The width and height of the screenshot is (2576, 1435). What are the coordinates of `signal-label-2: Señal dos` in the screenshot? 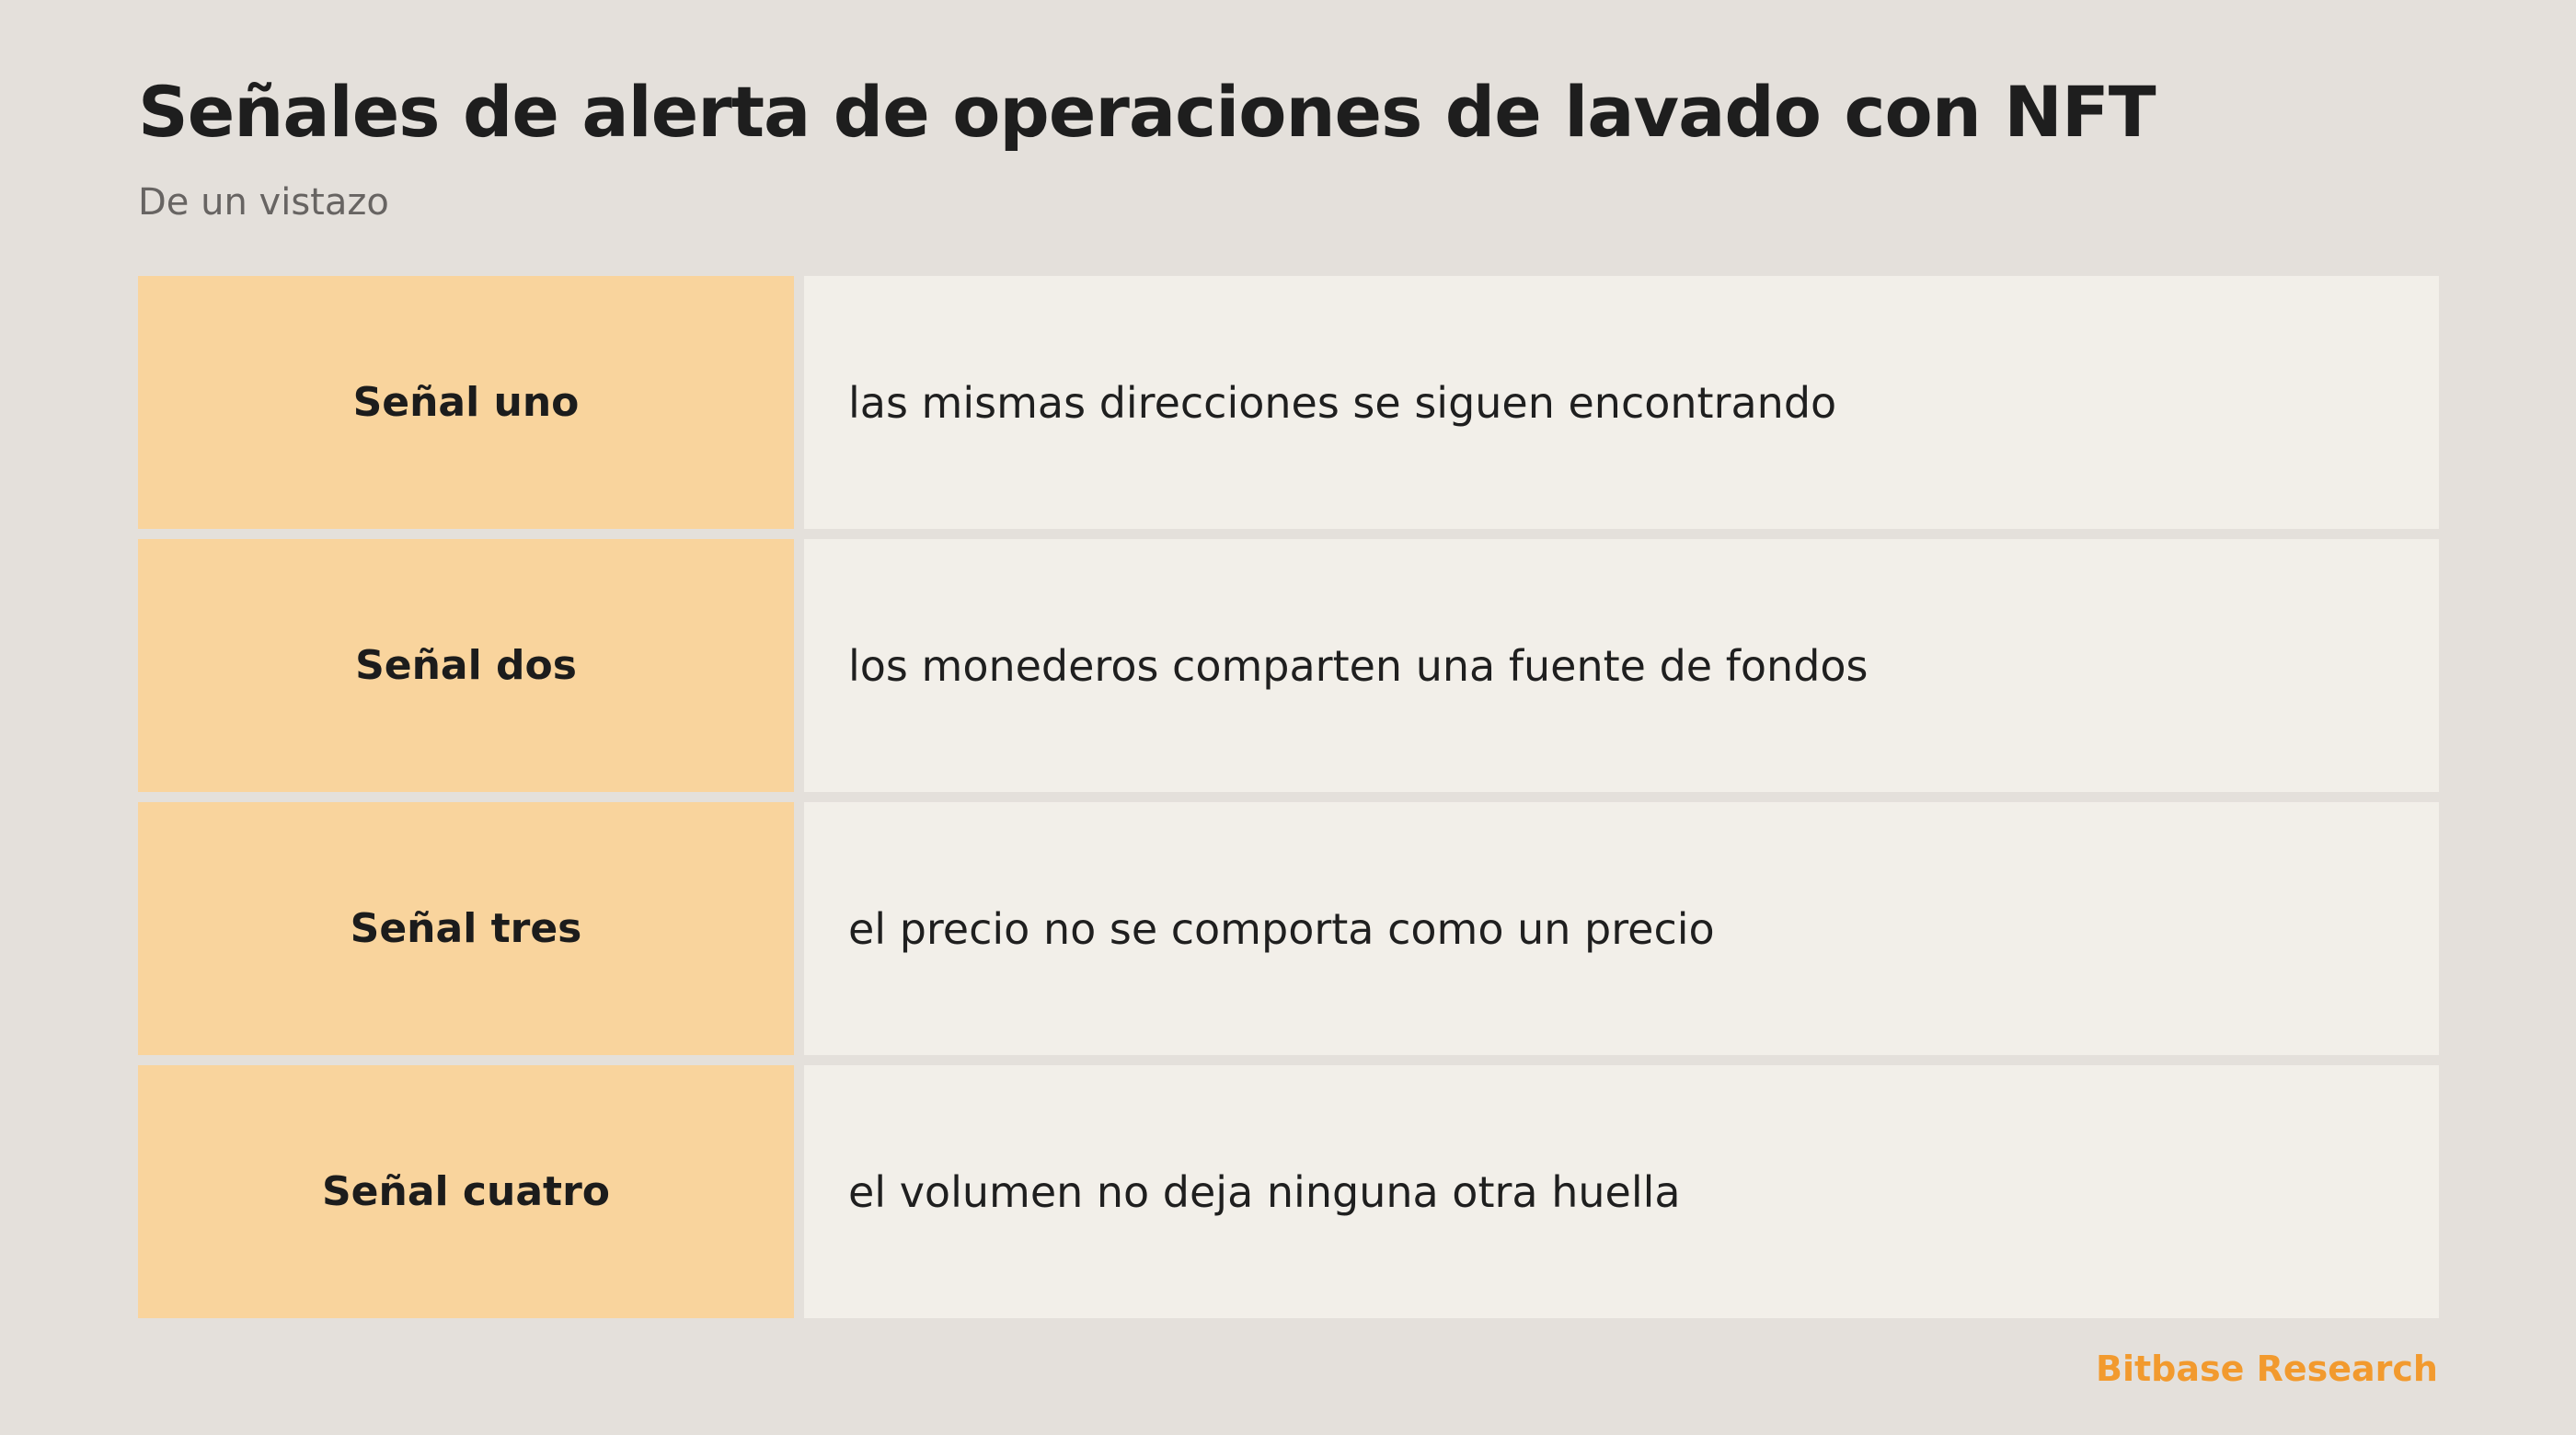 It's located at (466, 665).